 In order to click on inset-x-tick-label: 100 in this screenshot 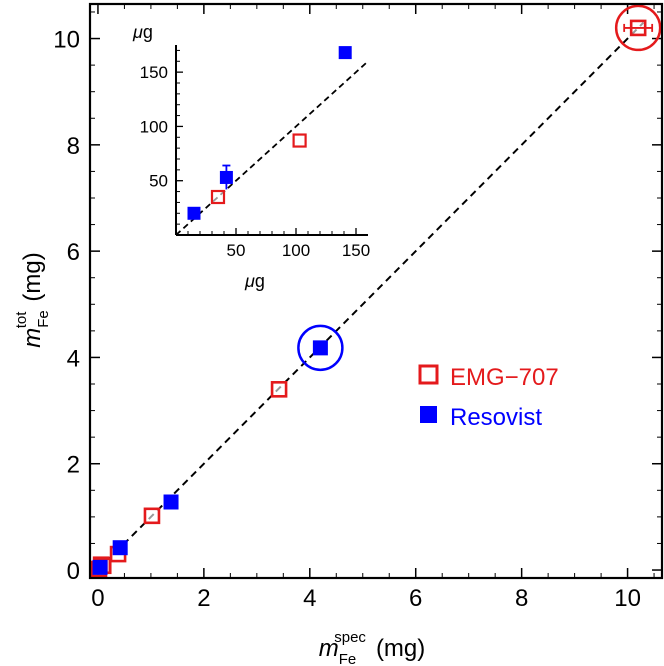, I will do `click(296, 250)`.